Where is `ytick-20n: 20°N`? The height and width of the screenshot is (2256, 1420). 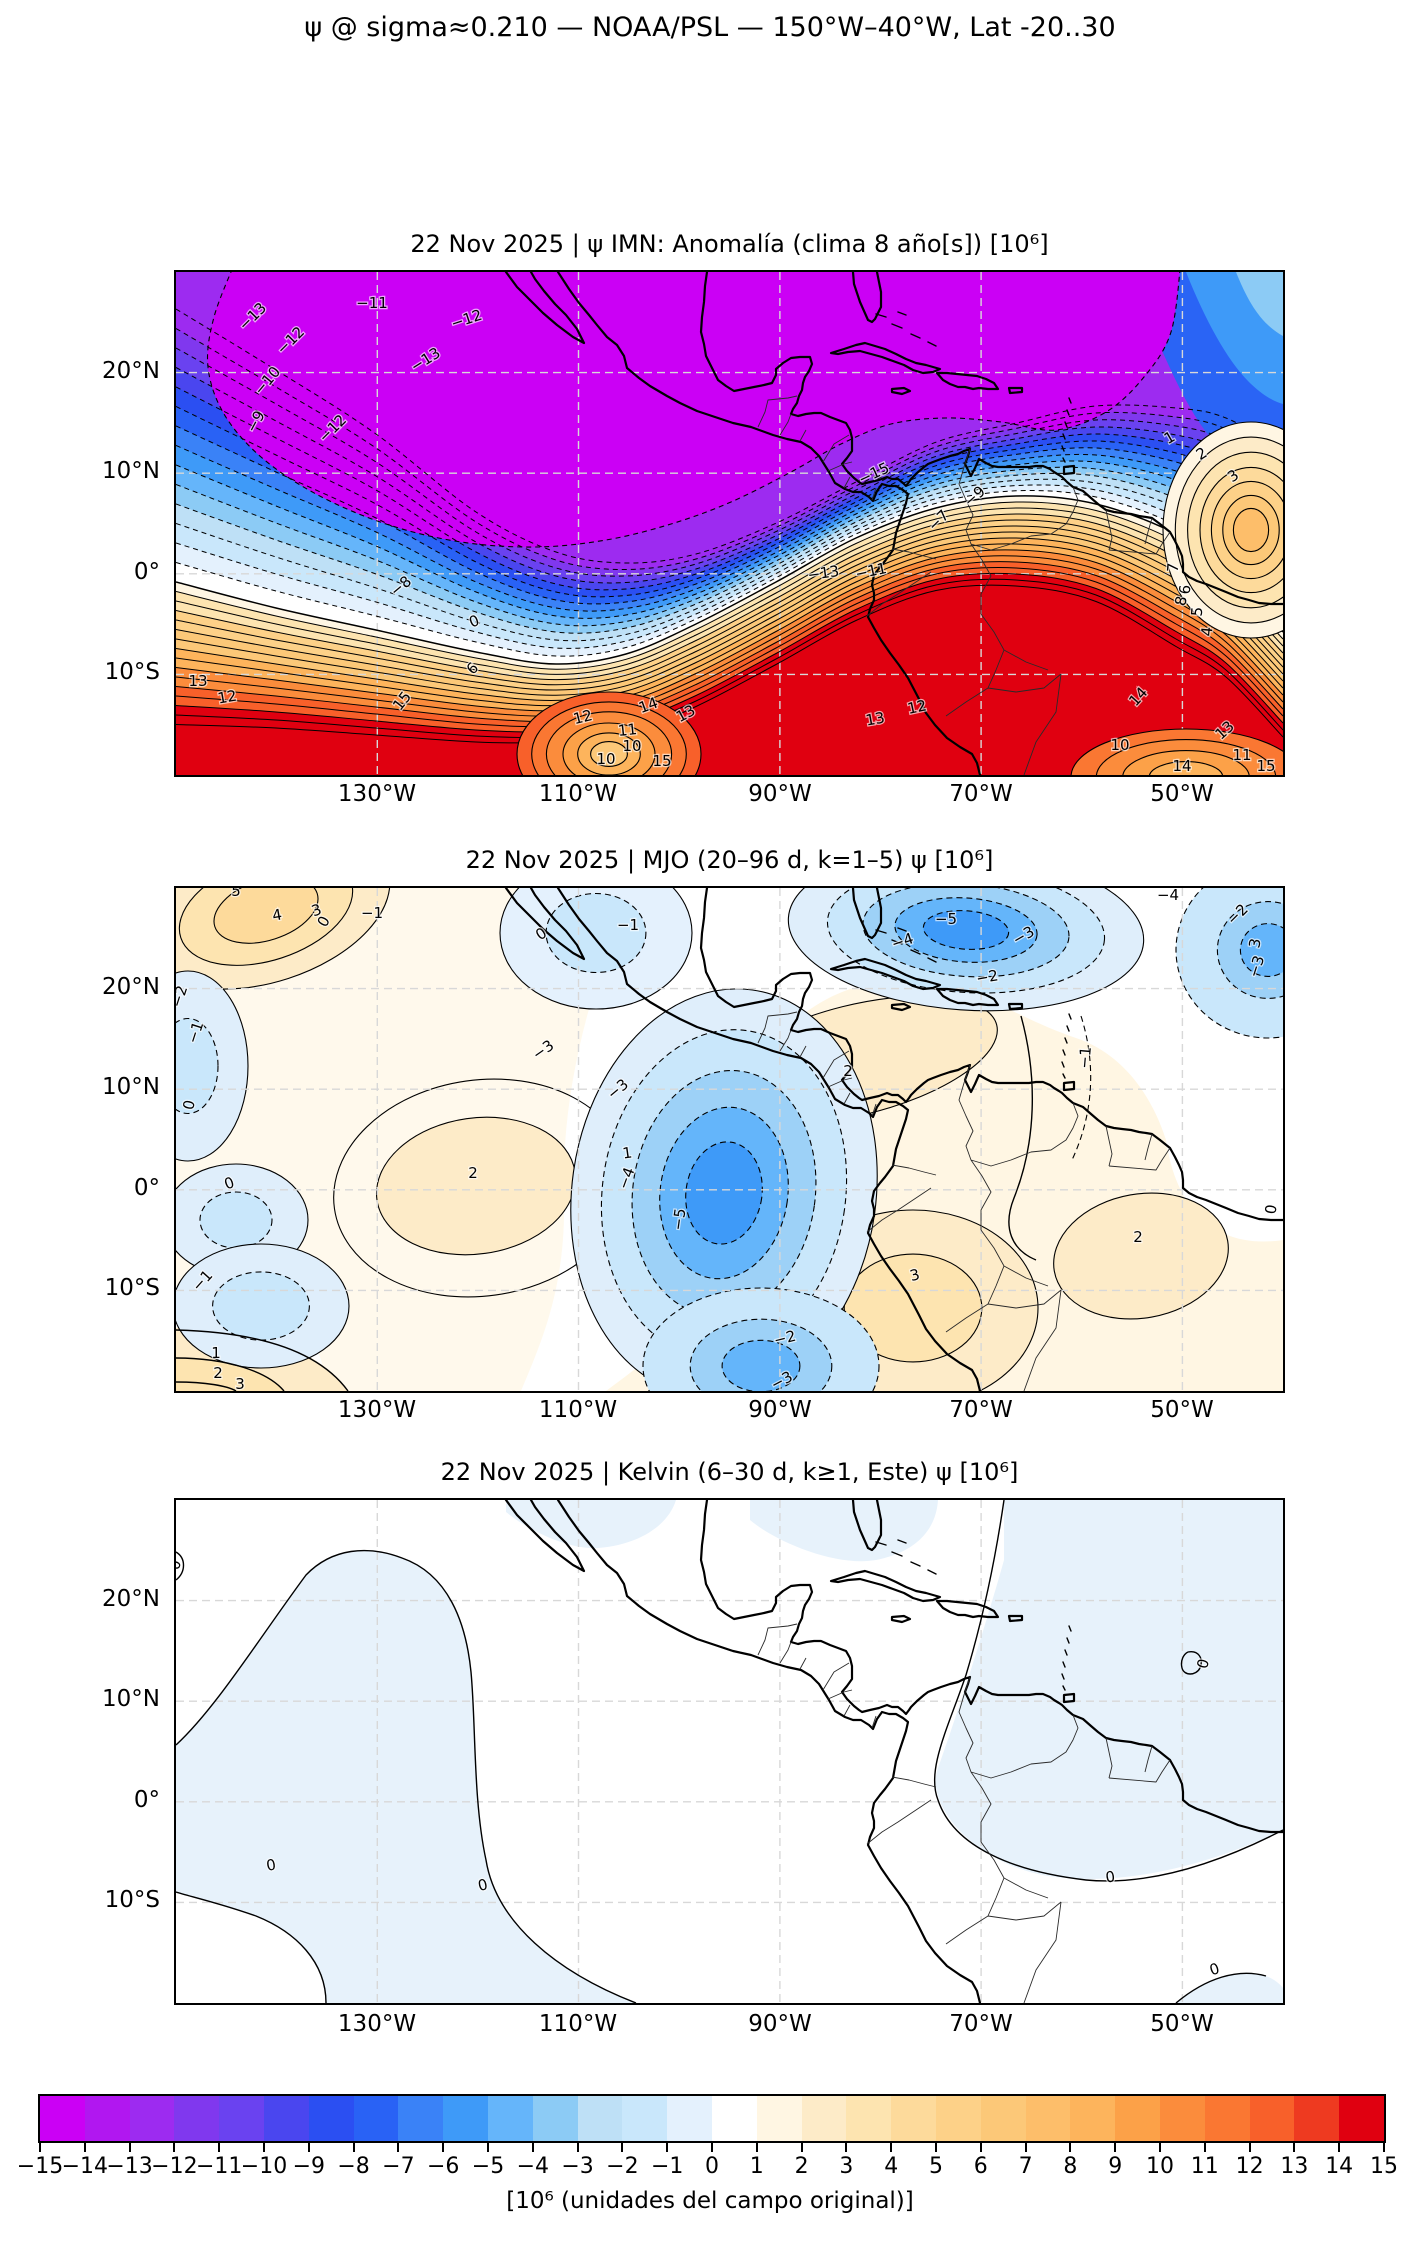
ytick-20n: 20°N is located at coordinates (131, 987).